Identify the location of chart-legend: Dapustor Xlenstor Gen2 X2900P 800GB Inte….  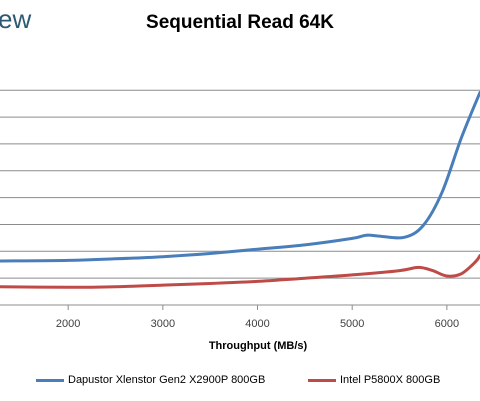
(240, 382).